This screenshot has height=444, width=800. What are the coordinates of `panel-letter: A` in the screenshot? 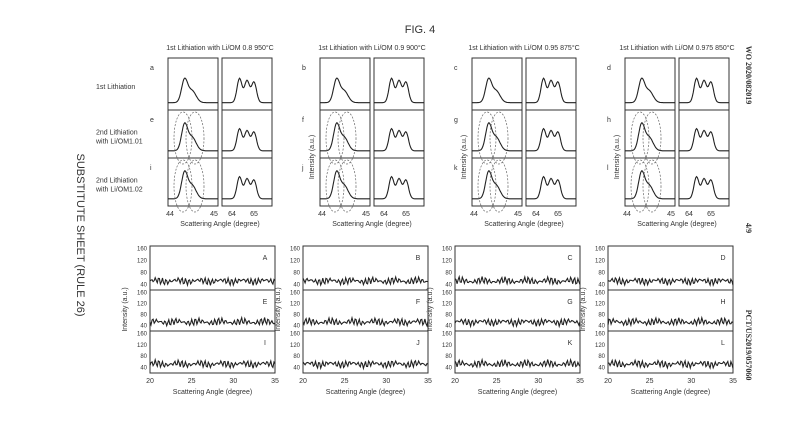 It's located at (265, 258).